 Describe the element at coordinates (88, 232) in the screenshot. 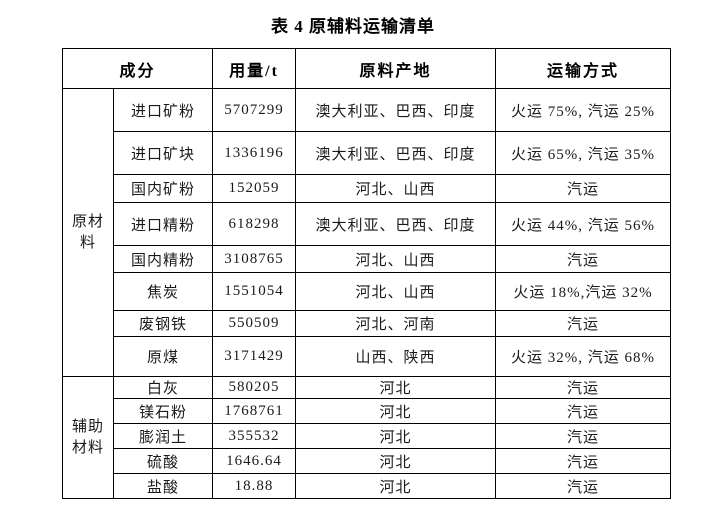

I see `group-label-raw-materials: 原材料` at that location.